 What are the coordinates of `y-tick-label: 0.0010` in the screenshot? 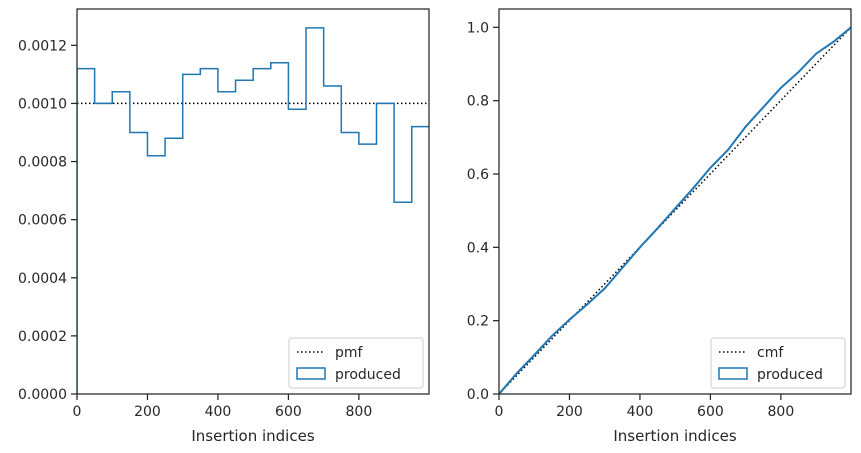 It's located at (42, 104).